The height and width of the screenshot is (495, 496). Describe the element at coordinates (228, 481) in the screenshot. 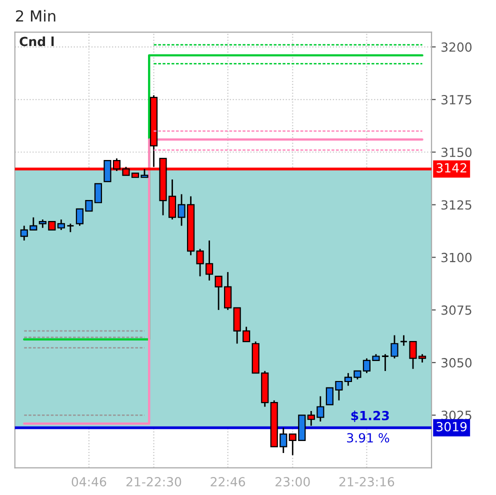

I see `x-tick-label: 22:46` at that location.